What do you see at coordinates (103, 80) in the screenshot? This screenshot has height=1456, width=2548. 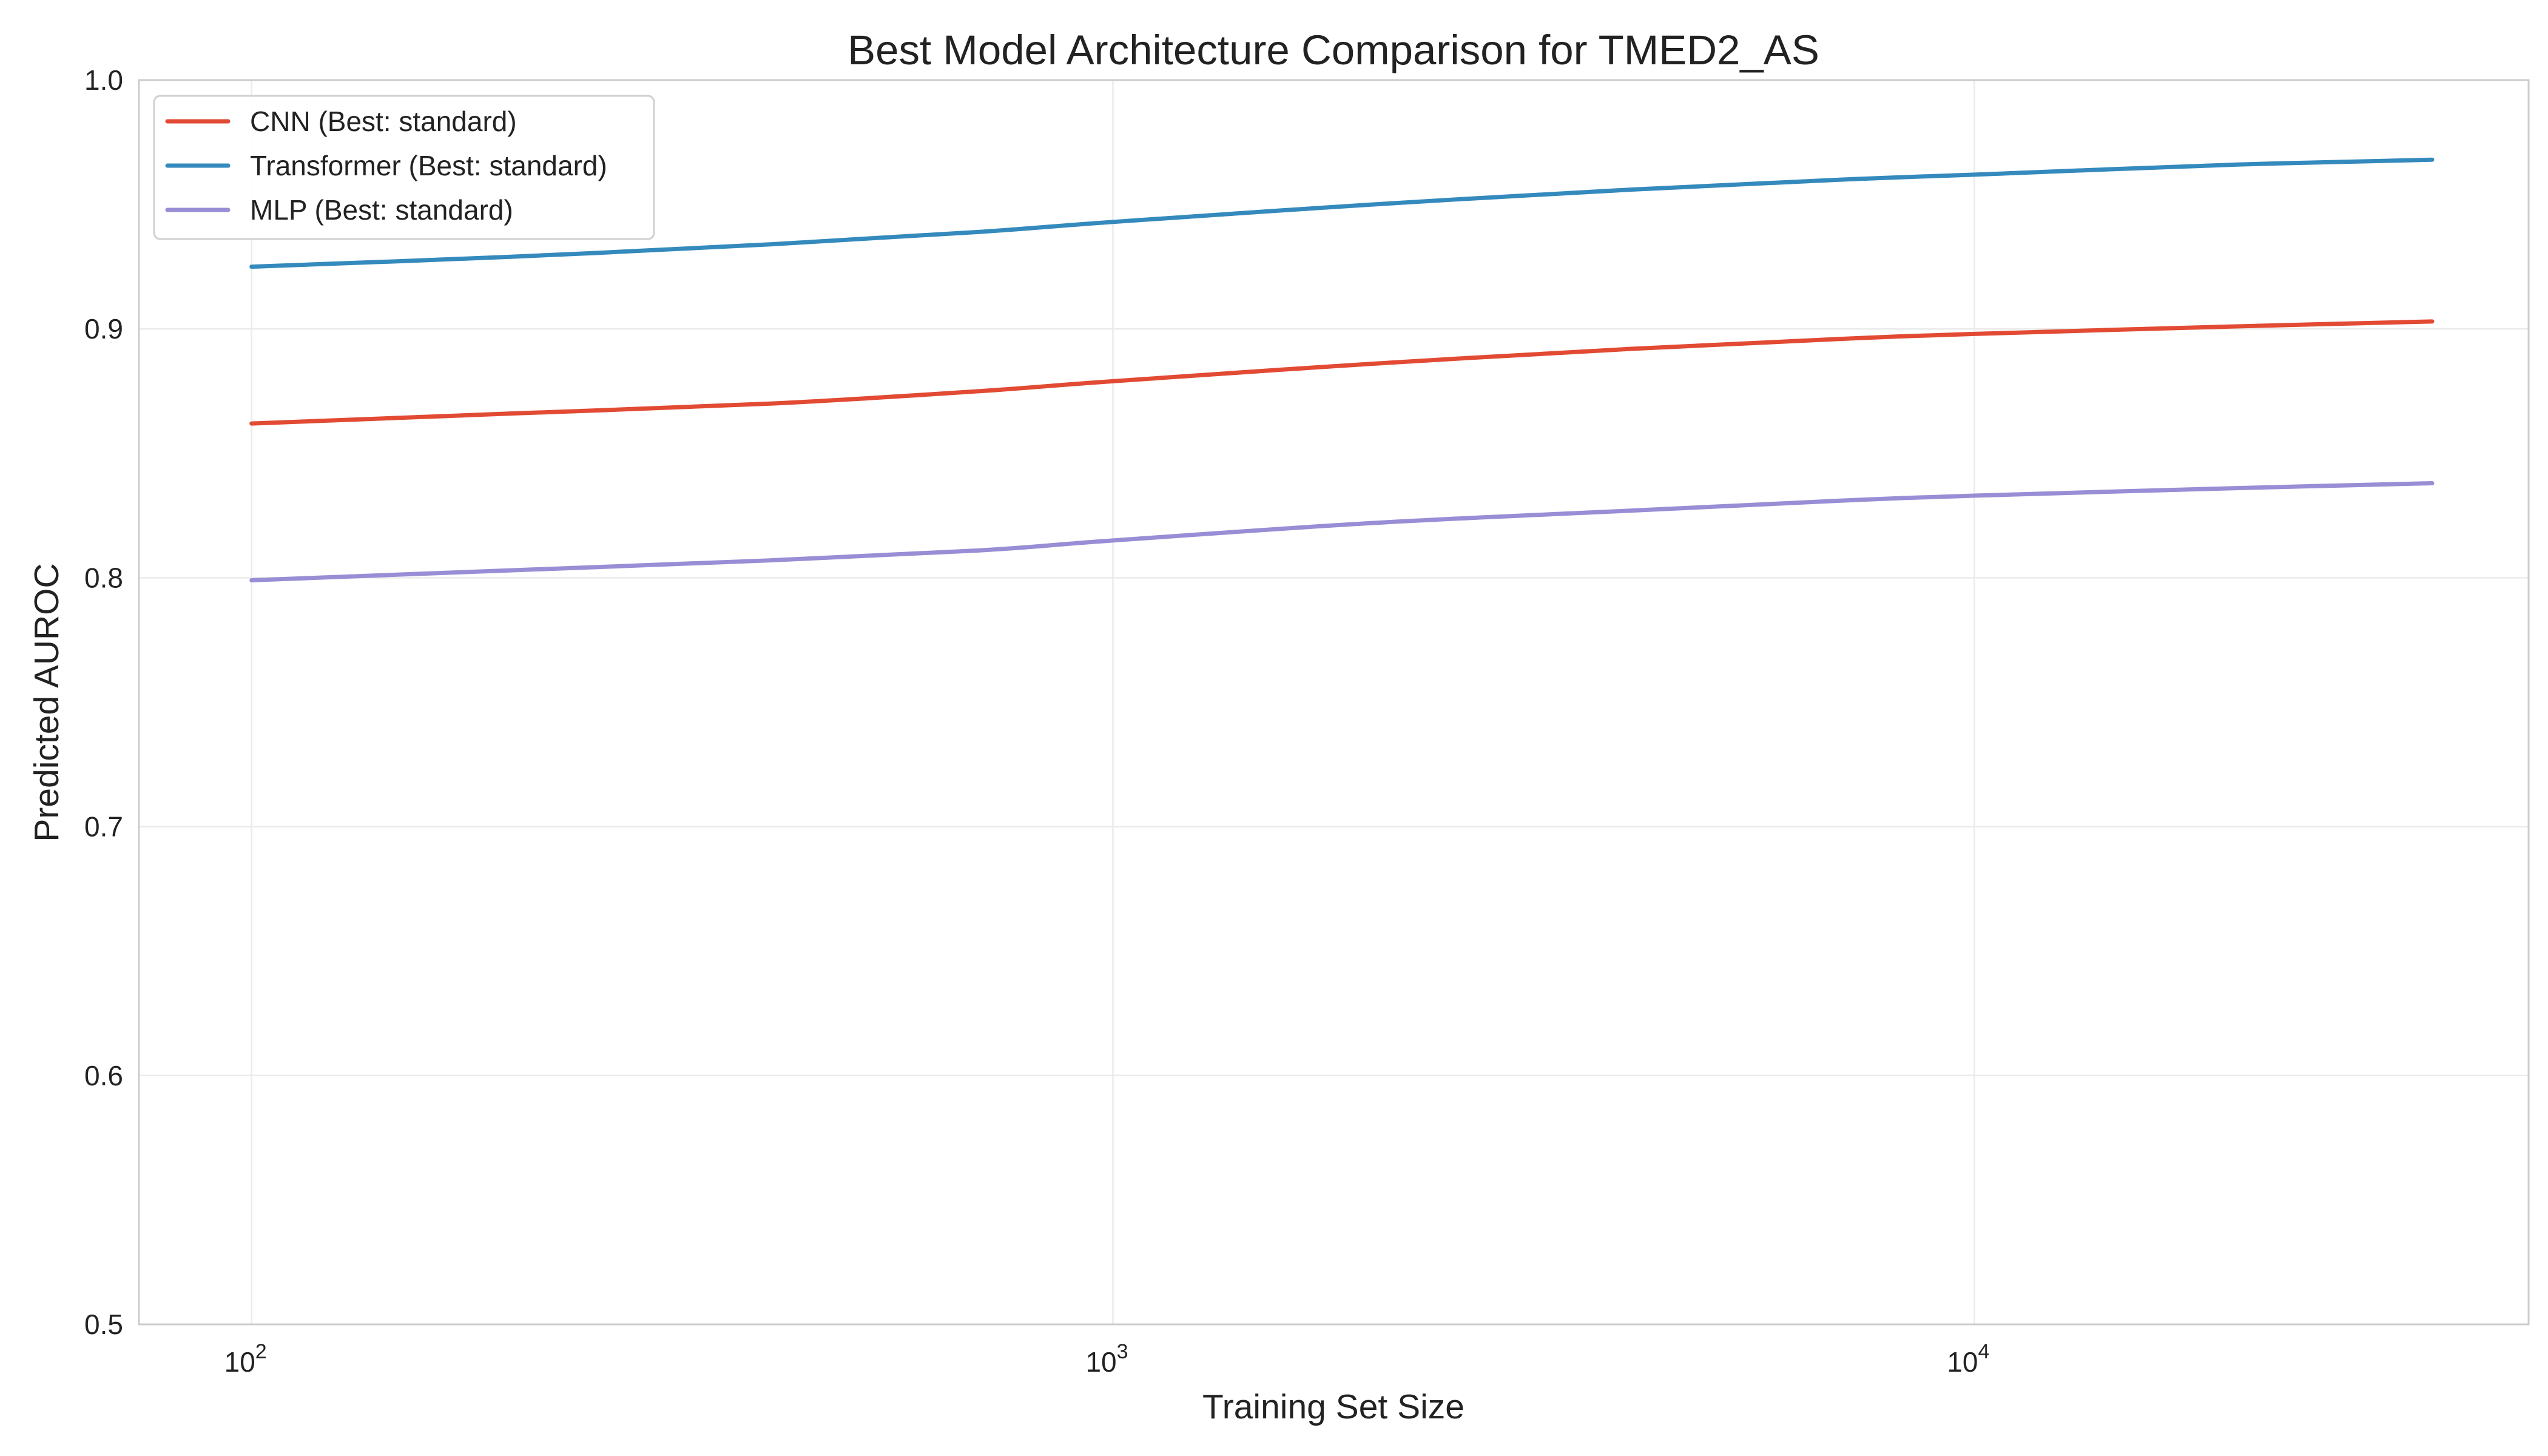 I see `y-tick-label: 1.0` at bounding box center [103, 80].